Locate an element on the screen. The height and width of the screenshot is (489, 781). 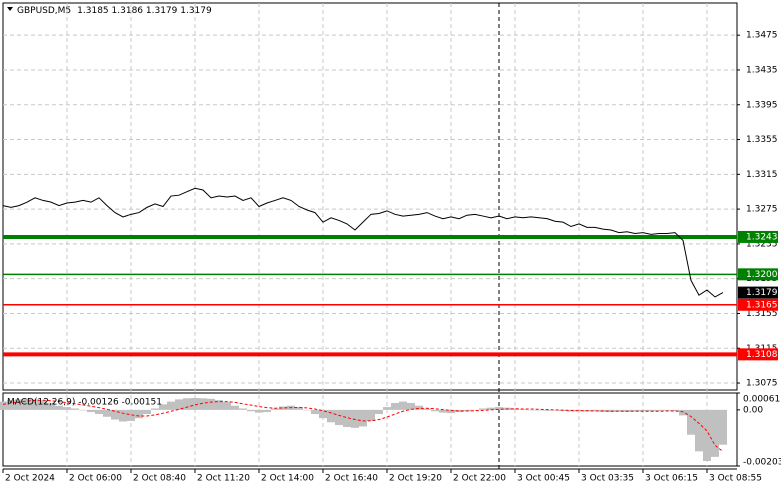
x-tick-label: 2 Oct 22:00 is located at coordinates (479, 479).